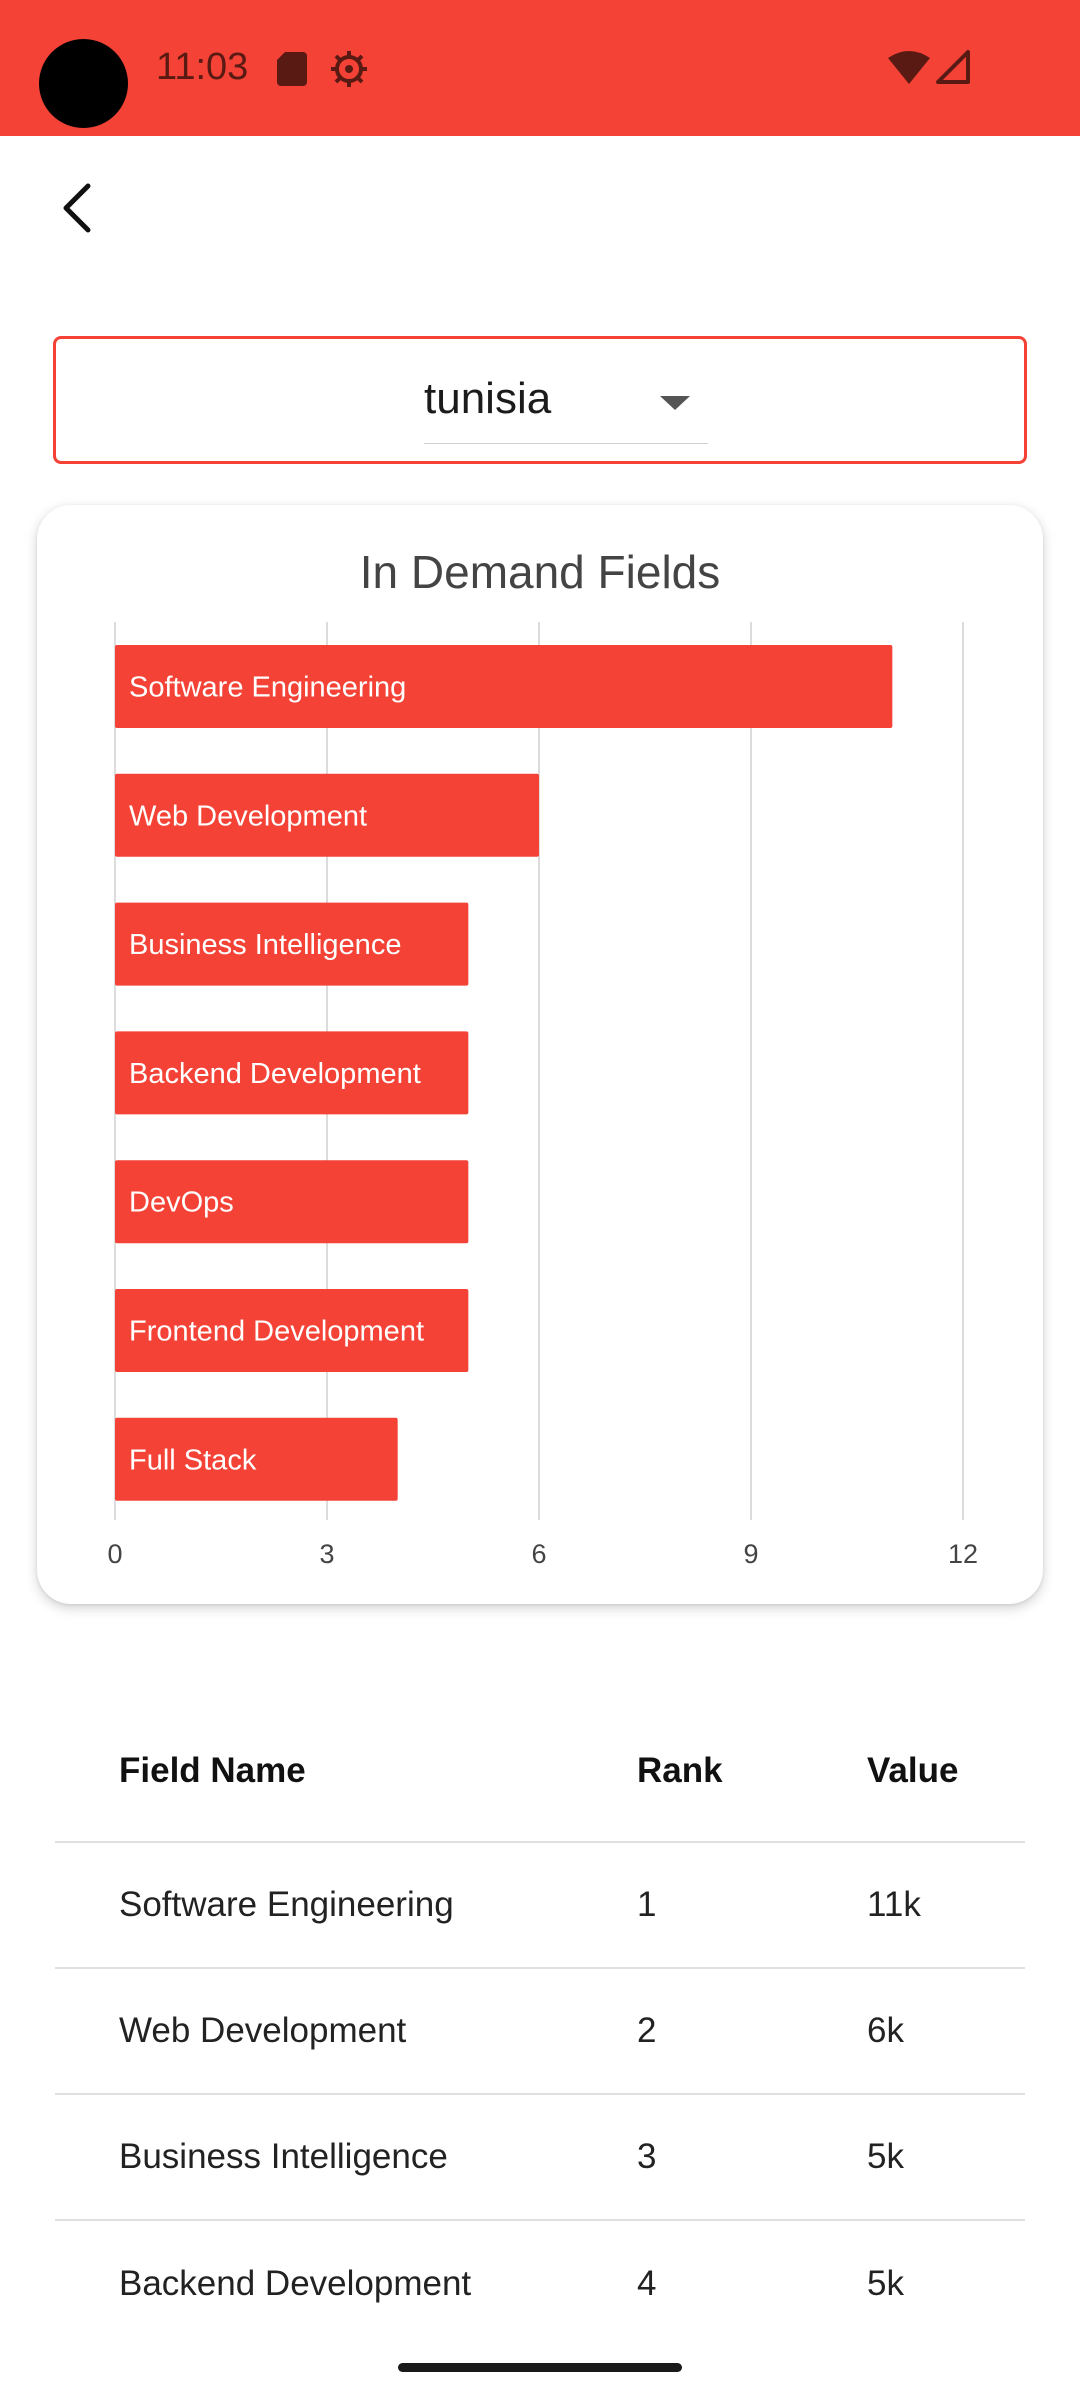 This screenshot has height=2400, width=1080. What do you see at coordinates (894, 1904) in the screenshot?
I see `cell-value: 11k` at bounding box center [894, 1904].